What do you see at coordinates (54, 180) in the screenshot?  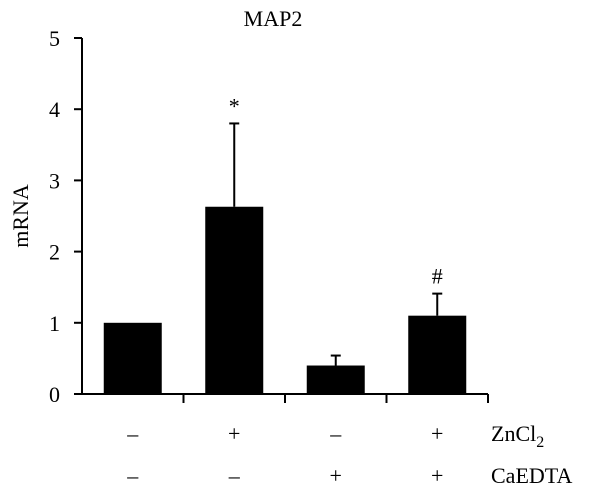 I see `y-tick-label: 3` at bounding box center [54, 180].